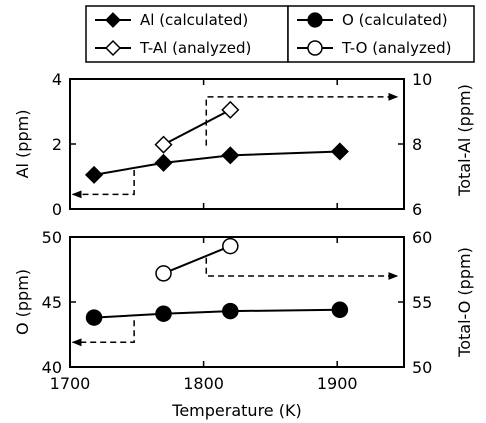 This screenshot has height=423, width=486. I want to click on y-tick-label-bottom-0: 40, so click(52, 367).